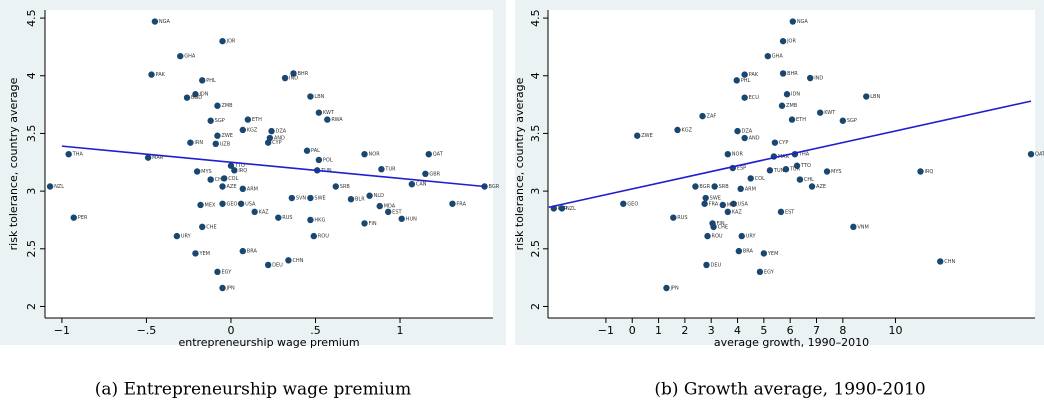 Image resolution: width=1044 pixels, height=410 pixels. What do you see at coordinates (792, 106) in the screenshot?
I see `point-label: ZMB` at bounding box center [792, 106].